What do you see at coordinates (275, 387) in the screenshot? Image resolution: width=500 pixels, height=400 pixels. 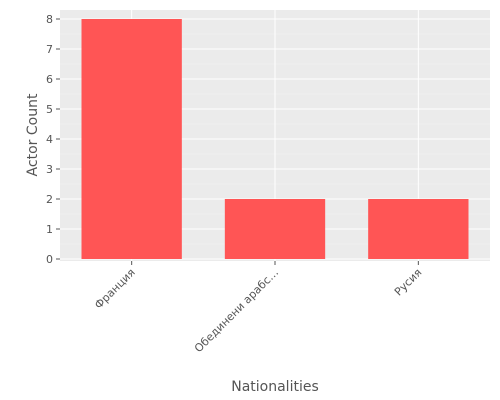 I see `x-axis-title: Nationalities` at bounding box center [275, 387].